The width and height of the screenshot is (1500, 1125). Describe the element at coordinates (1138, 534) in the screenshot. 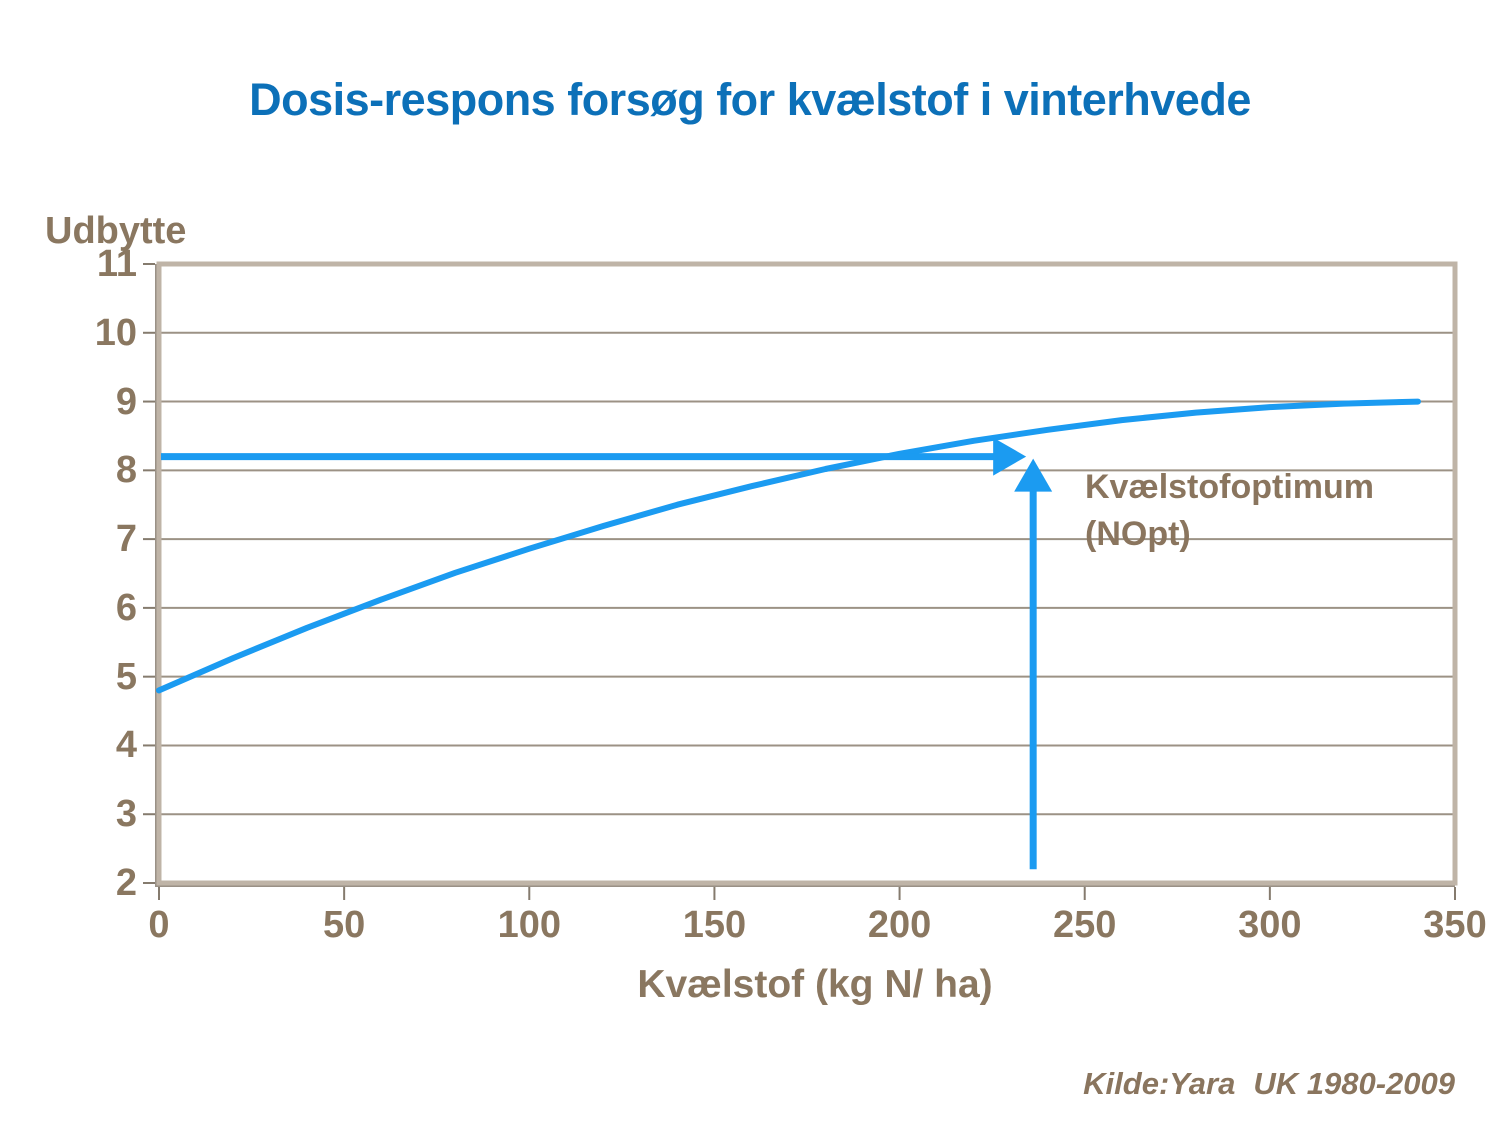

I see `nopt-annotation-line2: (NOpt)` at that location.